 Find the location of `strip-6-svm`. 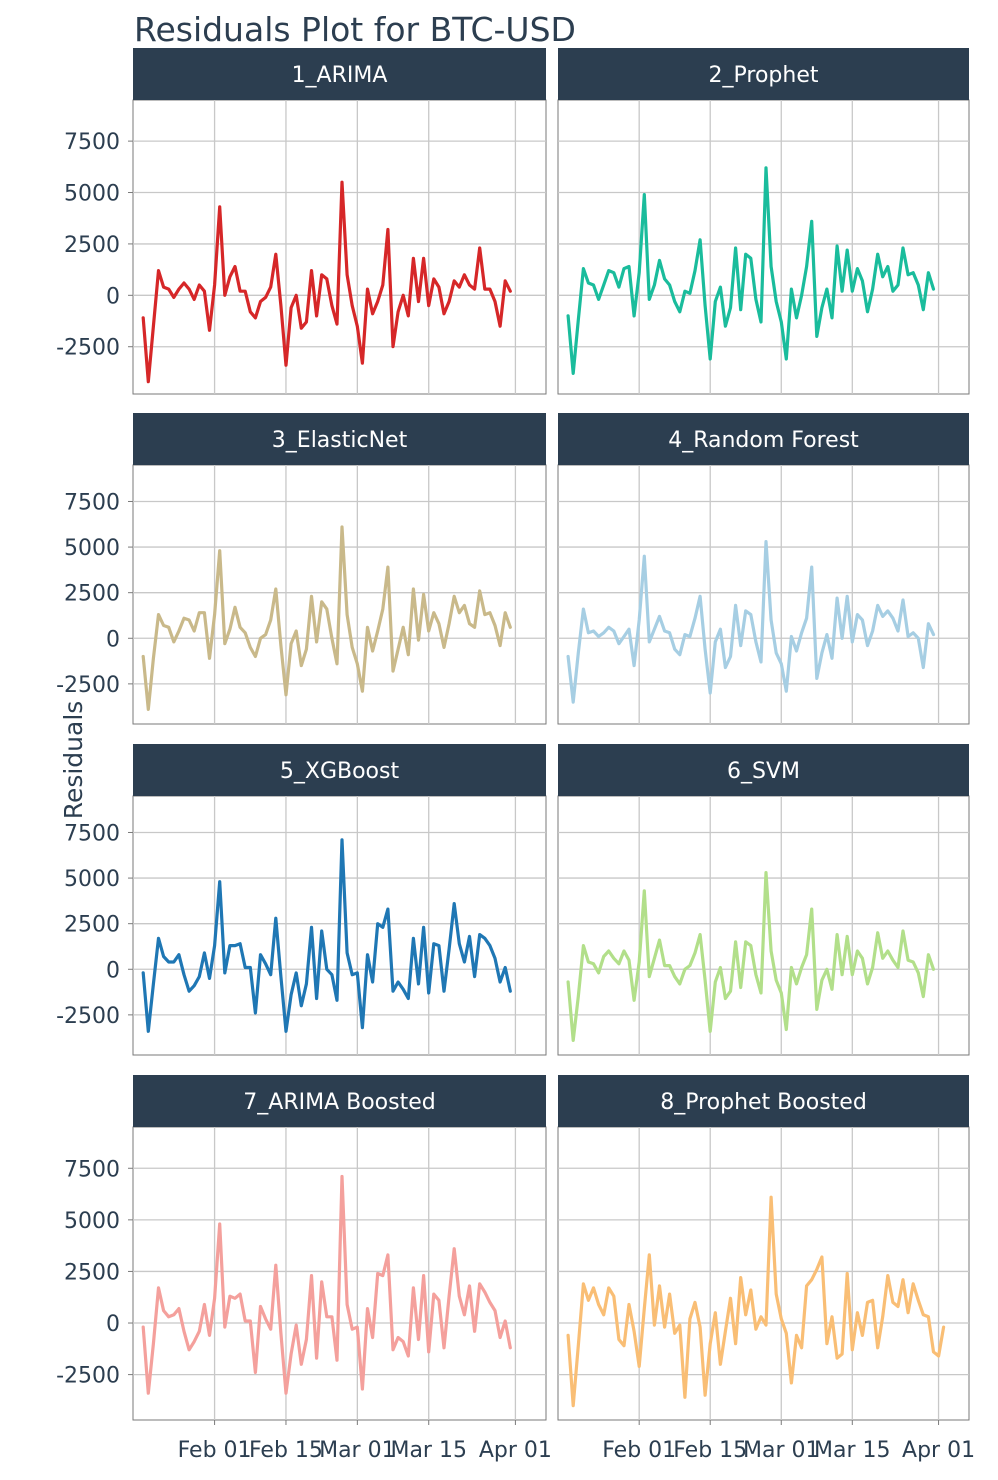

strip-6-svm is located at coordinates (763, 770).